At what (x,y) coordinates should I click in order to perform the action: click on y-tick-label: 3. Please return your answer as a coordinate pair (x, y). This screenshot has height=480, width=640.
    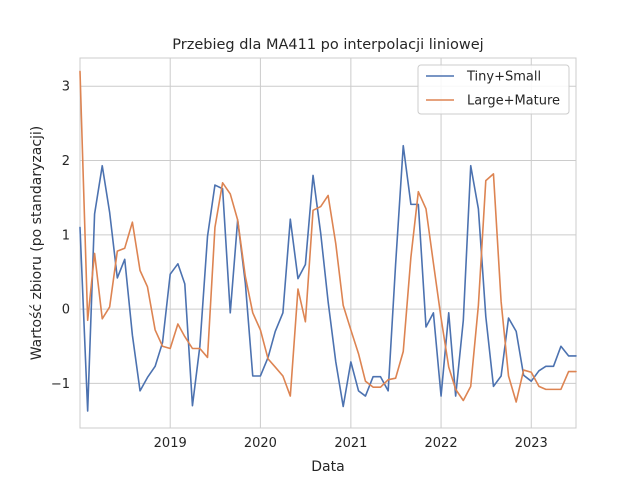
    Looking at the image, I should click on (66, 87).